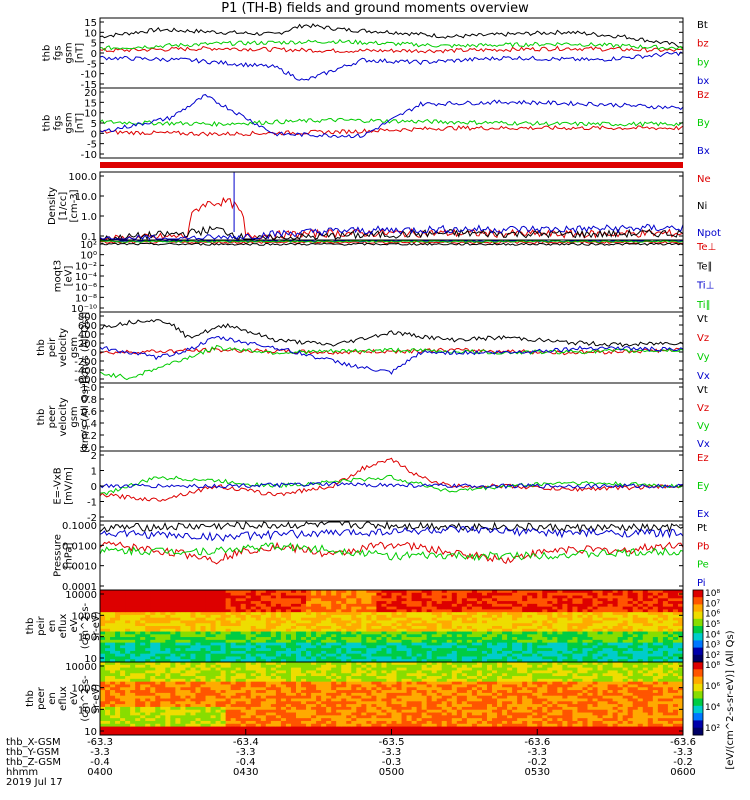 This screenshot has height=800, width=750. Describe the element at coordinates (712, 635) in the screenshot. I see `colorbar-tick-label: 10⁴` at that location.